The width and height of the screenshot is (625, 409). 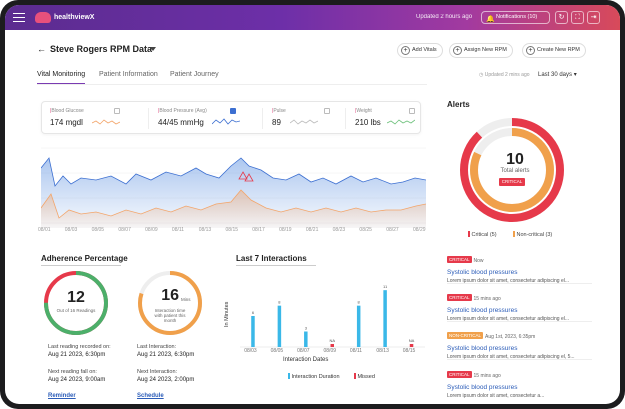 I want to click on tab-patient-journey: Patient Journey, so click(x=194, y=74).